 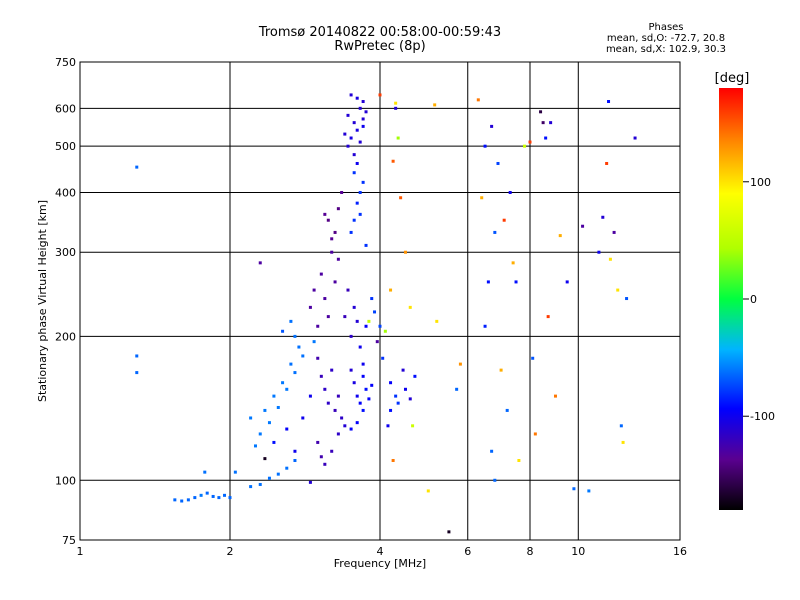 What do you see at coordinates (65, 480) in the screenshot?
I see `y-tick-label: 100` at bounding box center [65, 480].